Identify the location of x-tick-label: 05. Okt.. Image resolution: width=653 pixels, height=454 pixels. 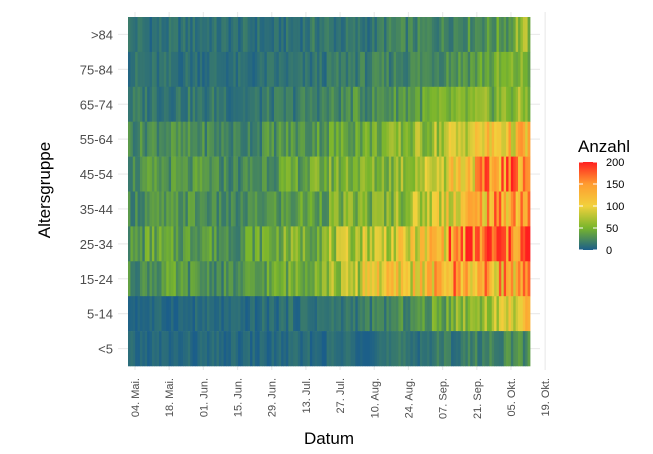
(512, 397).